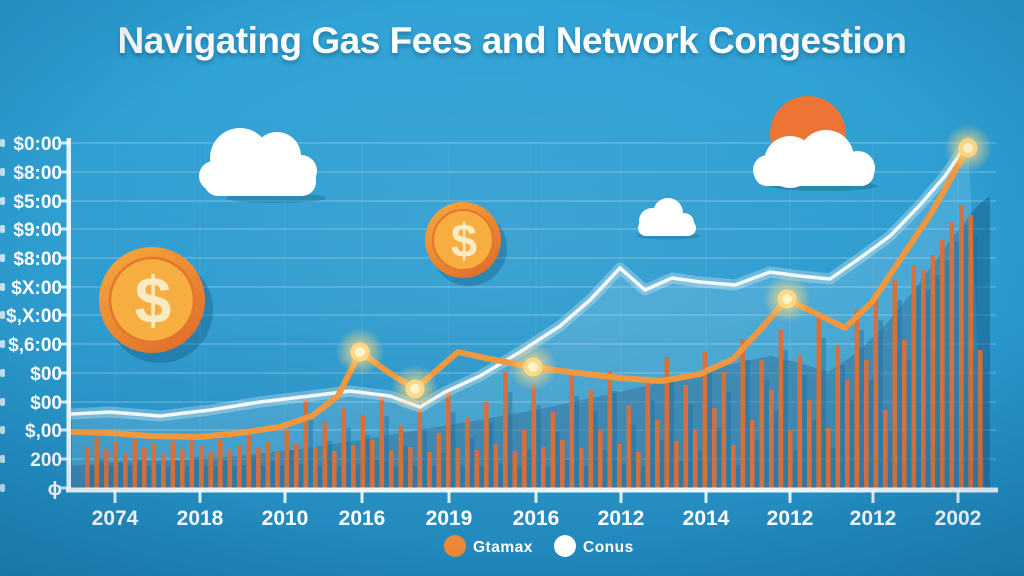 The height and width of the screenshot is (576, 1024). Describe the element at coordinates (532, 490) in the screenshot. I see `x-axis-line` at that location.